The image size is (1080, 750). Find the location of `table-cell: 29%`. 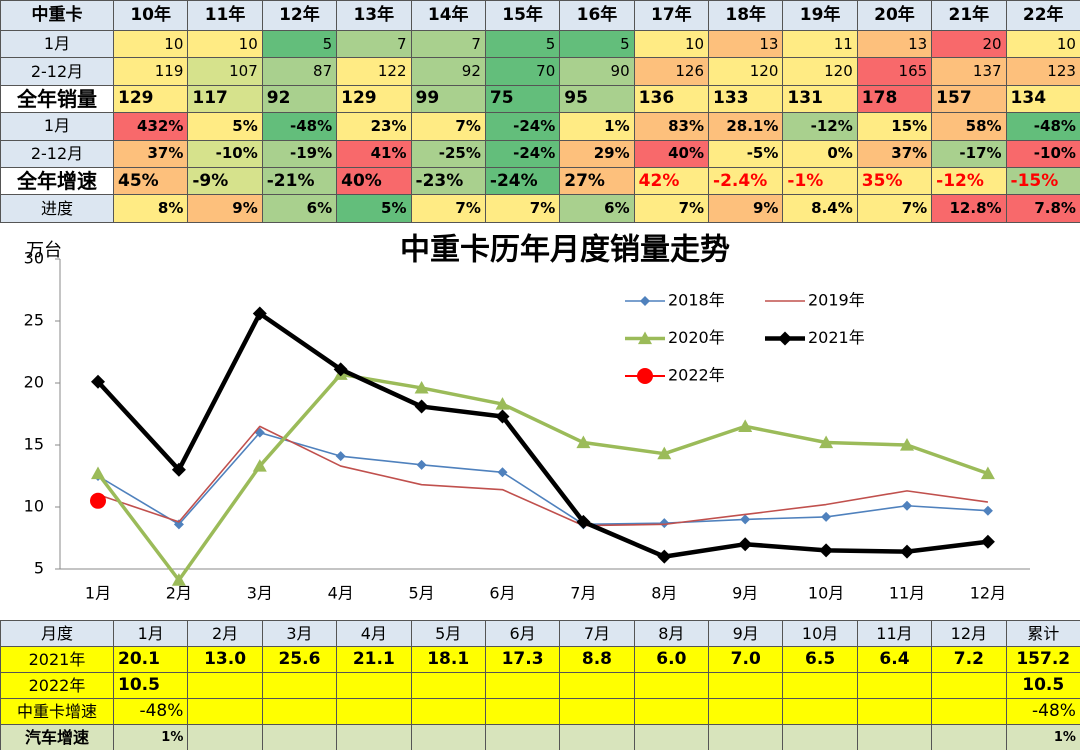

table-cell: 29% is located at coordinates (597, 153).